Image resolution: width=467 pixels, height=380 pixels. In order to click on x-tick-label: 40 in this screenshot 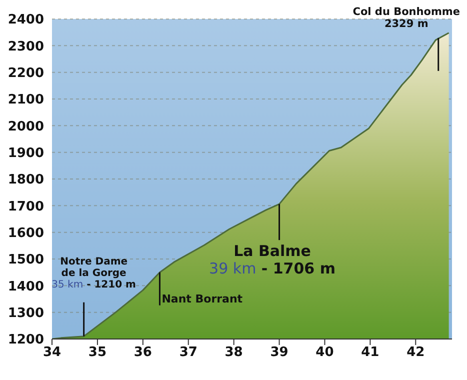, I will do `click(325, 352)`.